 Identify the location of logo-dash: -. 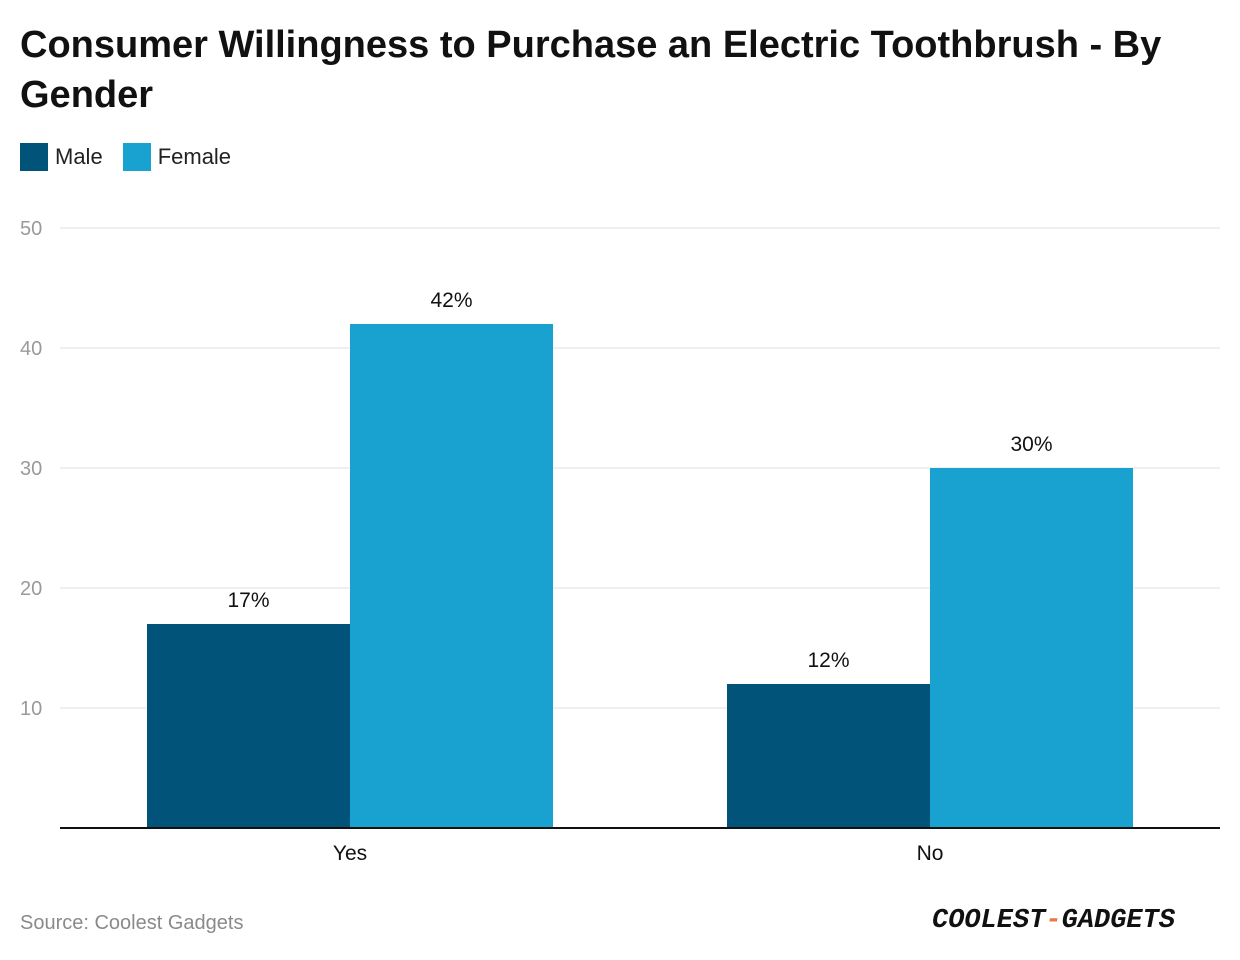
(1053, 921).